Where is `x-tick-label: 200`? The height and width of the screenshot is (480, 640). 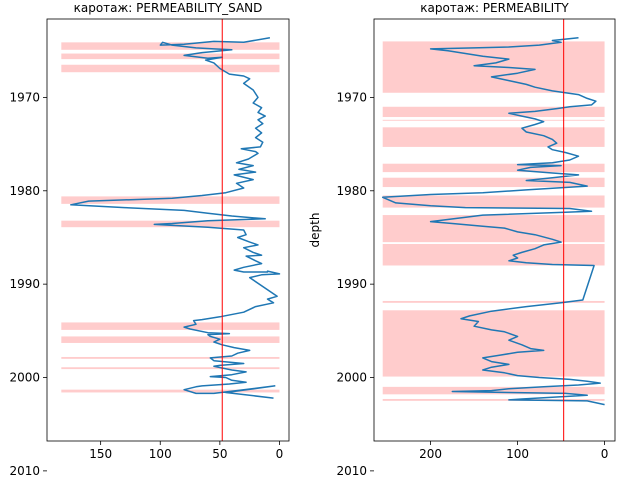
x-tick-label: 200 is located at coordinates (430, 454).